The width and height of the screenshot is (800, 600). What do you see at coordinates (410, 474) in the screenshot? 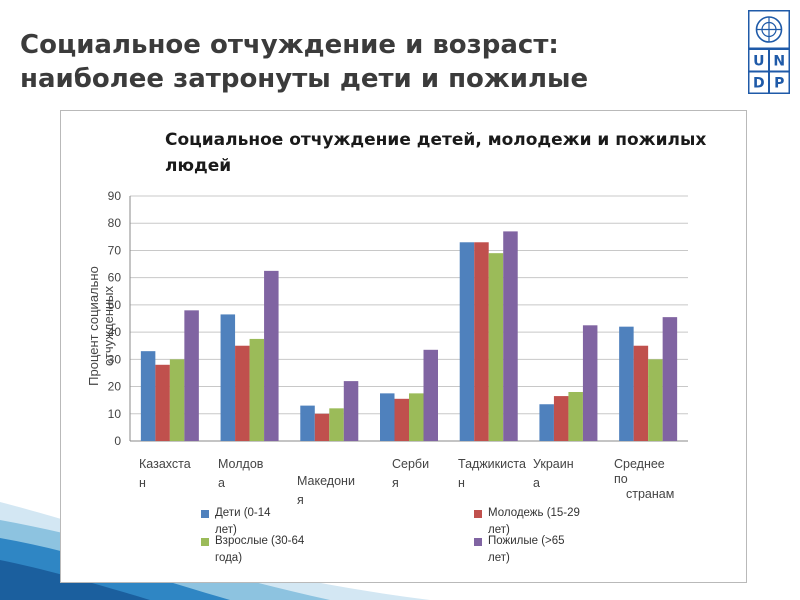
I see `x-tick-label: Серби я` at bounding box center [410, 474].